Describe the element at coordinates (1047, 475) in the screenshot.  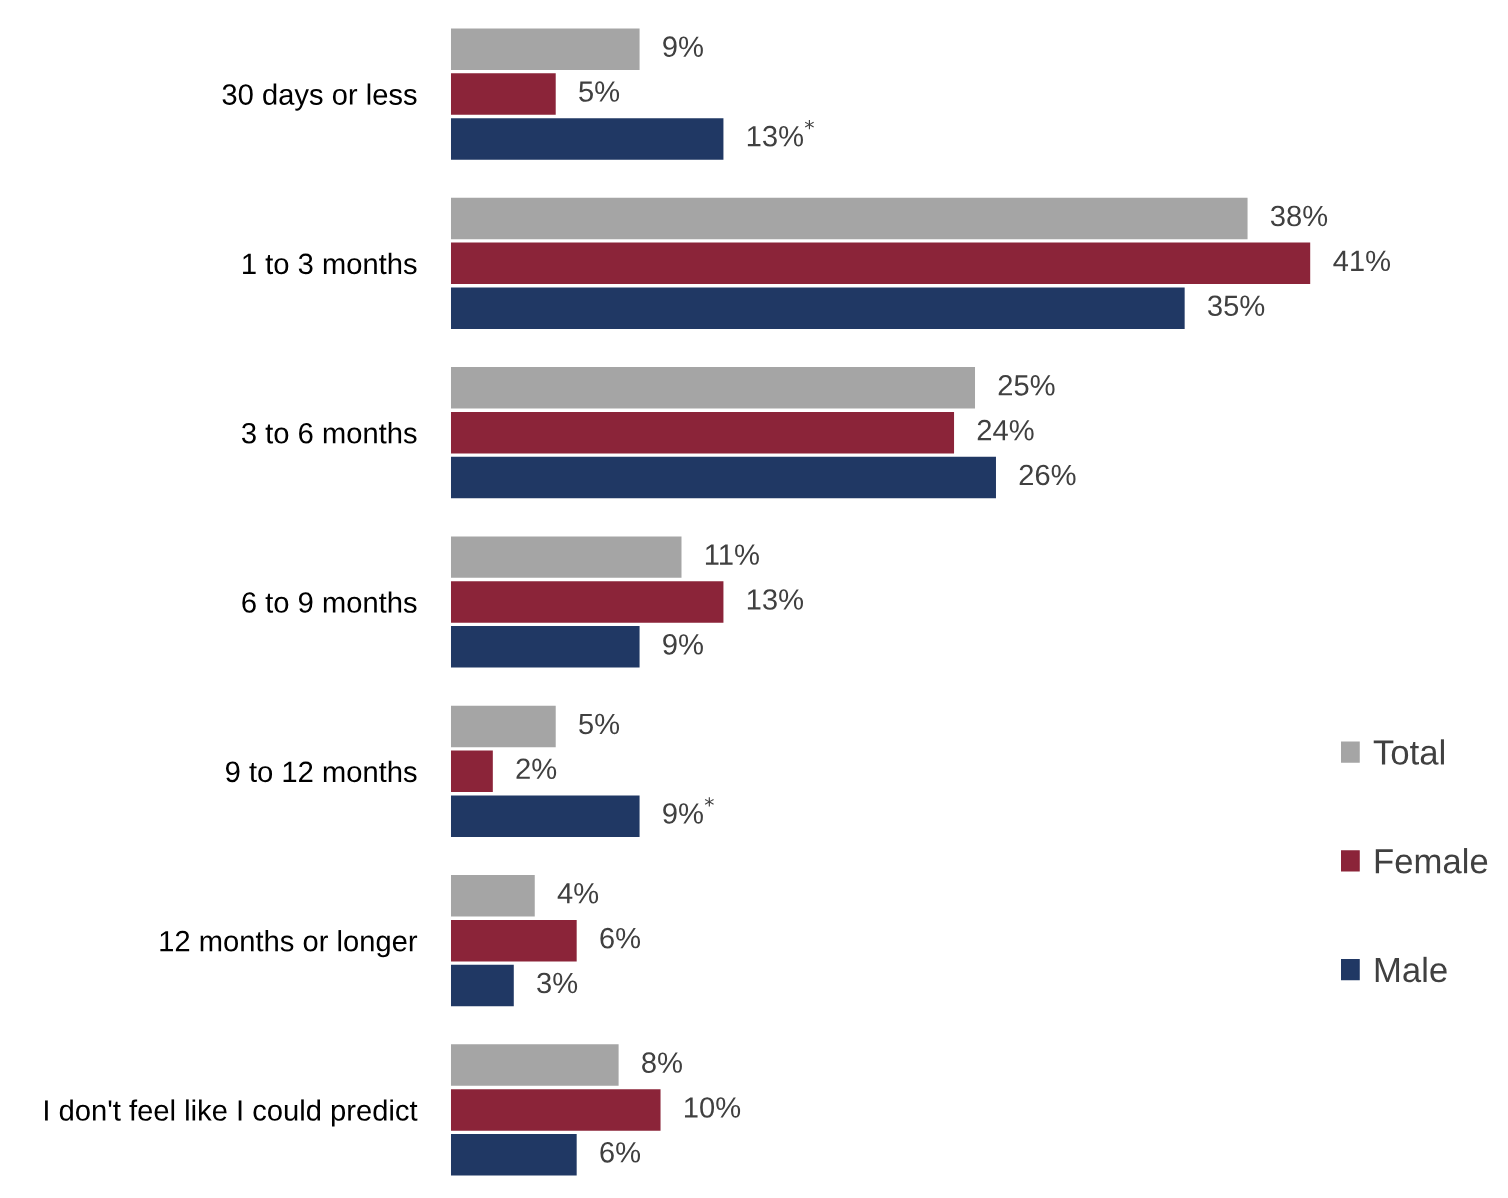
I see `data-label: 26%` at that location.